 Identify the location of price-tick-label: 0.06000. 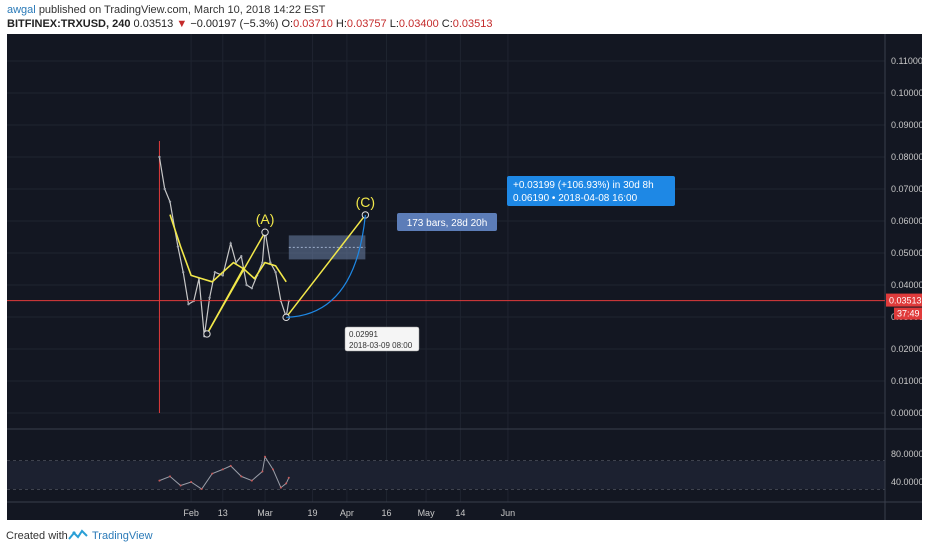
(906, 221).